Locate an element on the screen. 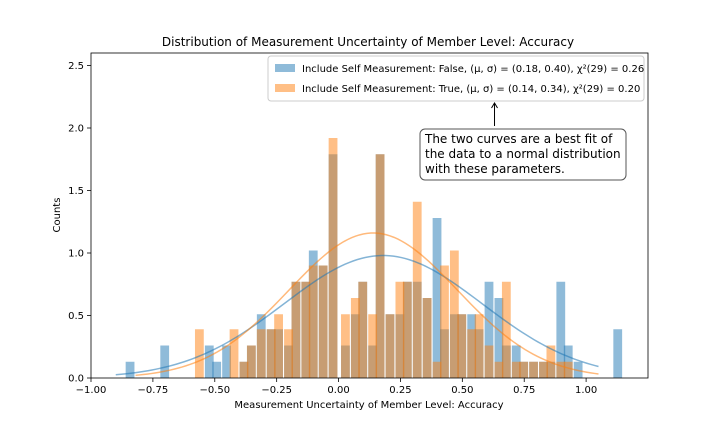 The height and width of the screenshot is (432, 720). x-tick-label: −0.25 is located at coordinates (276, 390).